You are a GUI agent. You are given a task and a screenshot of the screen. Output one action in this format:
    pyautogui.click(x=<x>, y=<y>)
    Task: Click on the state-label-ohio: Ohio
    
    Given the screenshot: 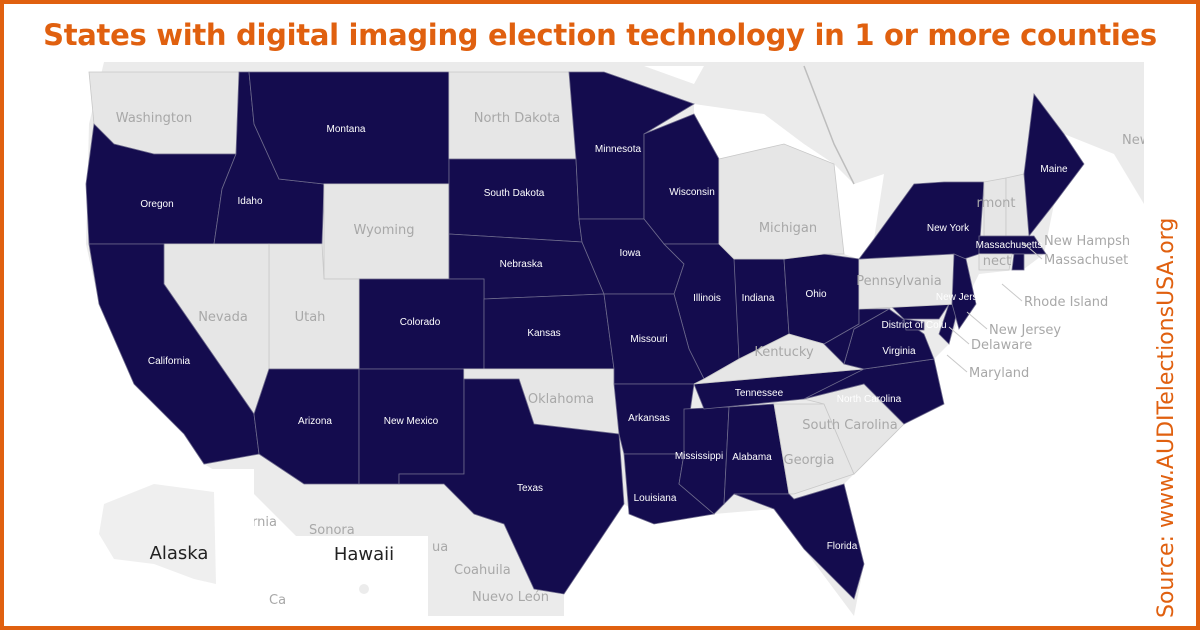 What is the action you would take?
    pyautogui.click(x=816, y=294)
    